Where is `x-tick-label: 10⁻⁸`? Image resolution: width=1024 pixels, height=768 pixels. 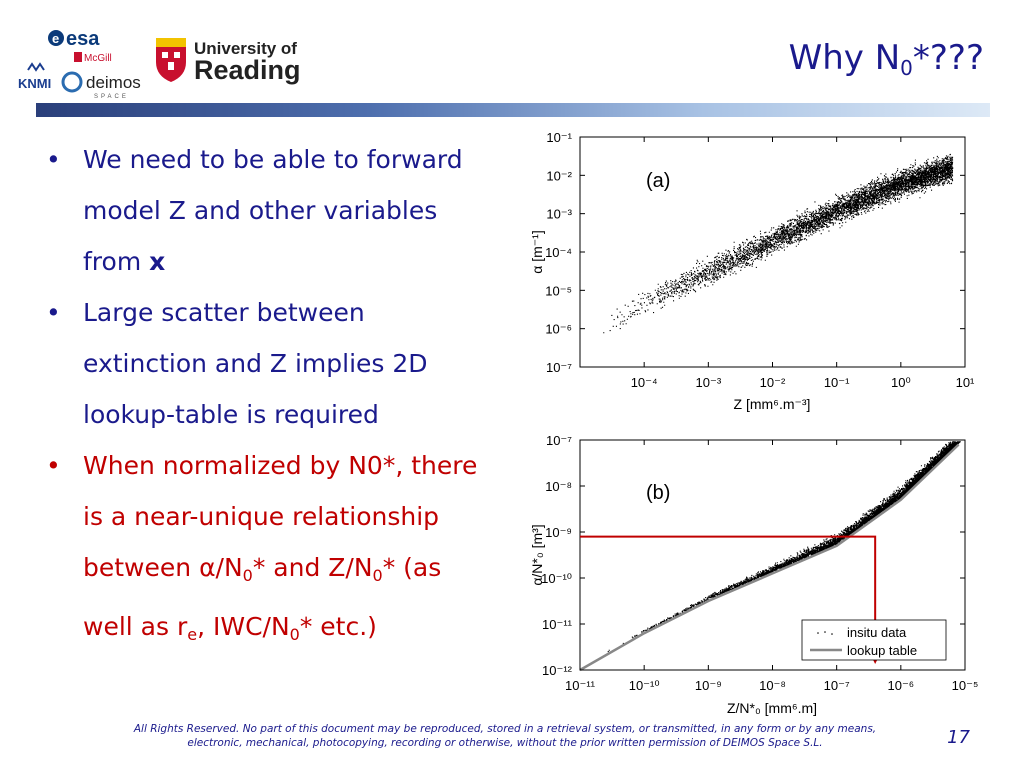 x-tick-label: 10⁻⁸ is located at coordinates (772, 685).